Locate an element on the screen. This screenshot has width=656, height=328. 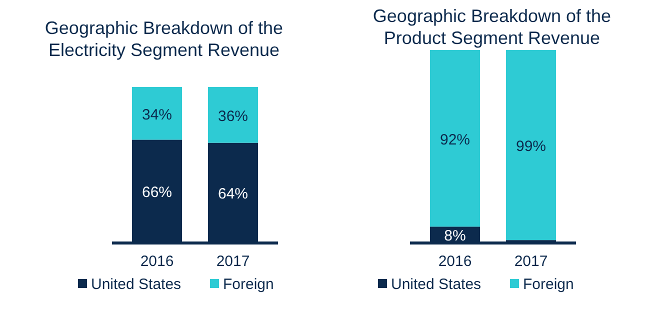
chart-title: Geographic Breakdown of the Electricity Segment Revenue is located at coordinates (164, 39).